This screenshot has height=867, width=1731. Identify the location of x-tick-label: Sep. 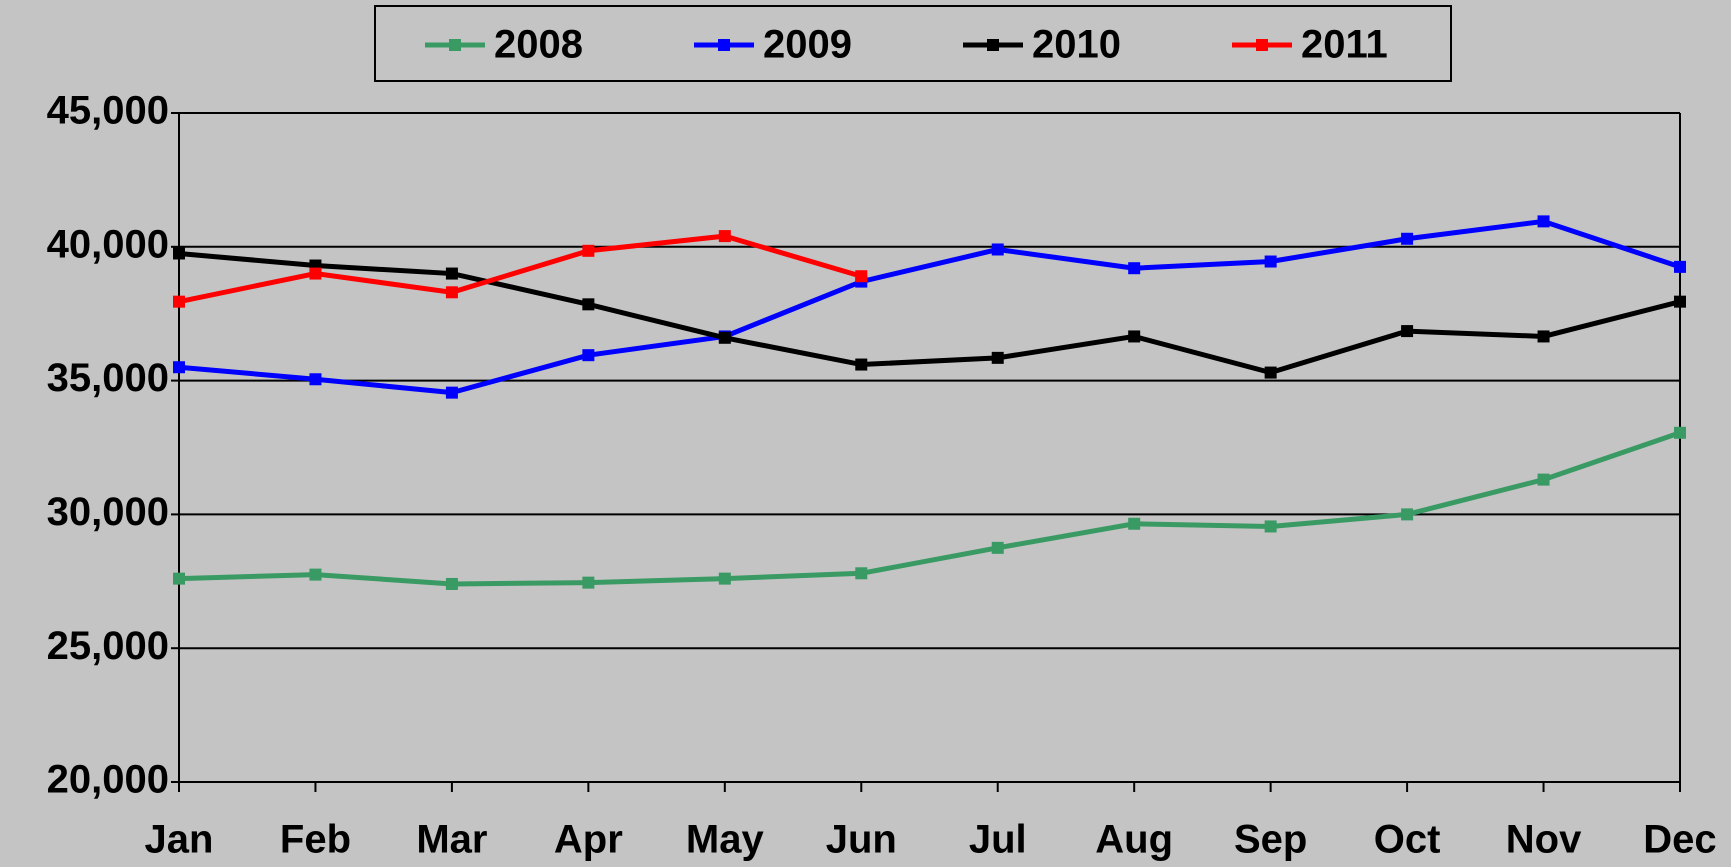
(1270, 840).